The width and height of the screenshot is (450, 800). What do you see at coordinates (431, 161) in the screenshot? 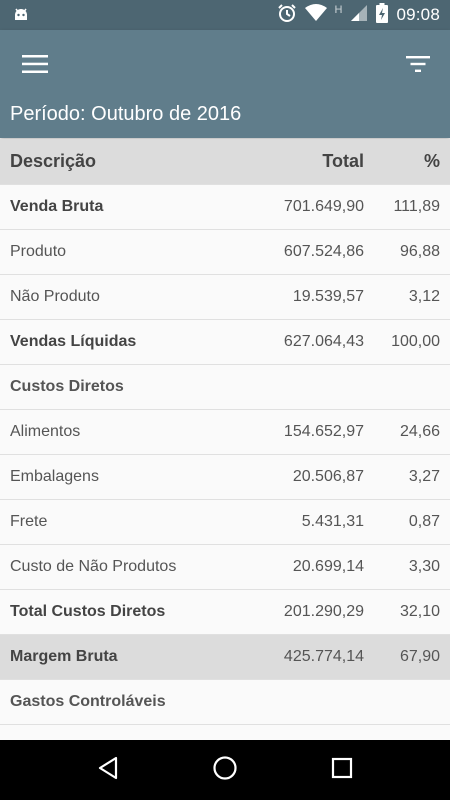
I see `header-percent: %` at bounding box center [431, 161].